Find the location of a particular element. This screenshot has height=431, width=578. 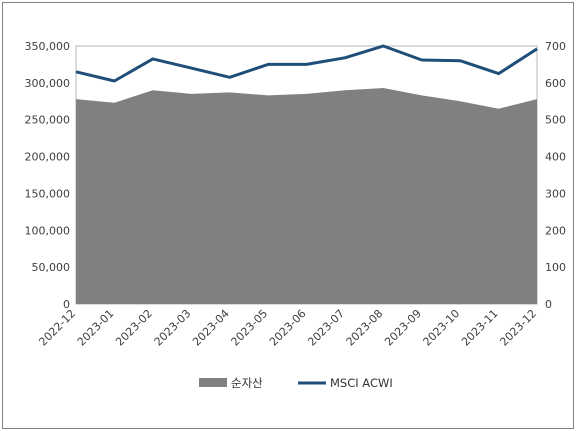

right-axis-tick-label: 500 is located at coordinates (555, 120).